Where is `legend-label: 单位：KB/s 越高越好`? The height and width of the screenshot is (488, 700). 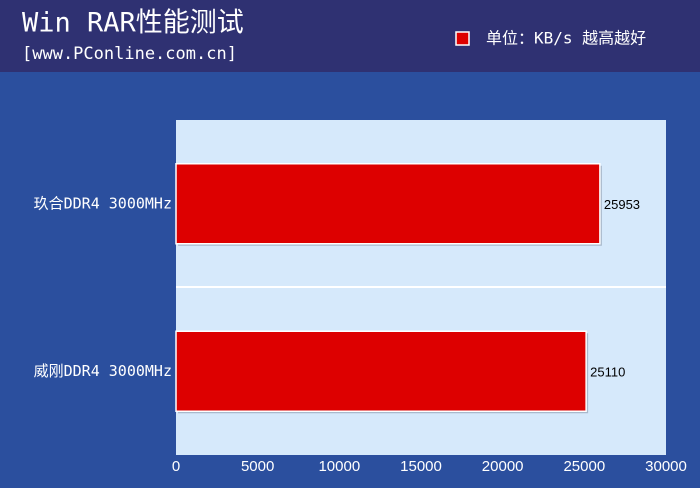
legend-label: 单位：KB/s 越高越好 is located at coordinates (566, 38).